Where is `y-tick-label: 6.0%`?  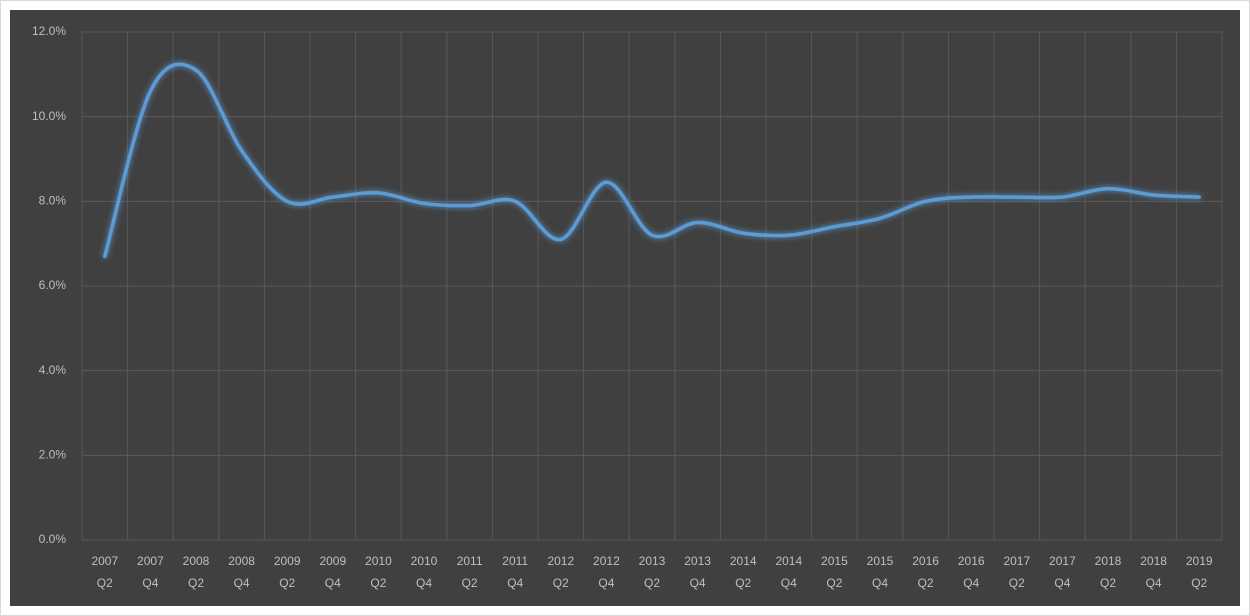
y-tick-label: 6.0% is located at coordinates (53, 285).